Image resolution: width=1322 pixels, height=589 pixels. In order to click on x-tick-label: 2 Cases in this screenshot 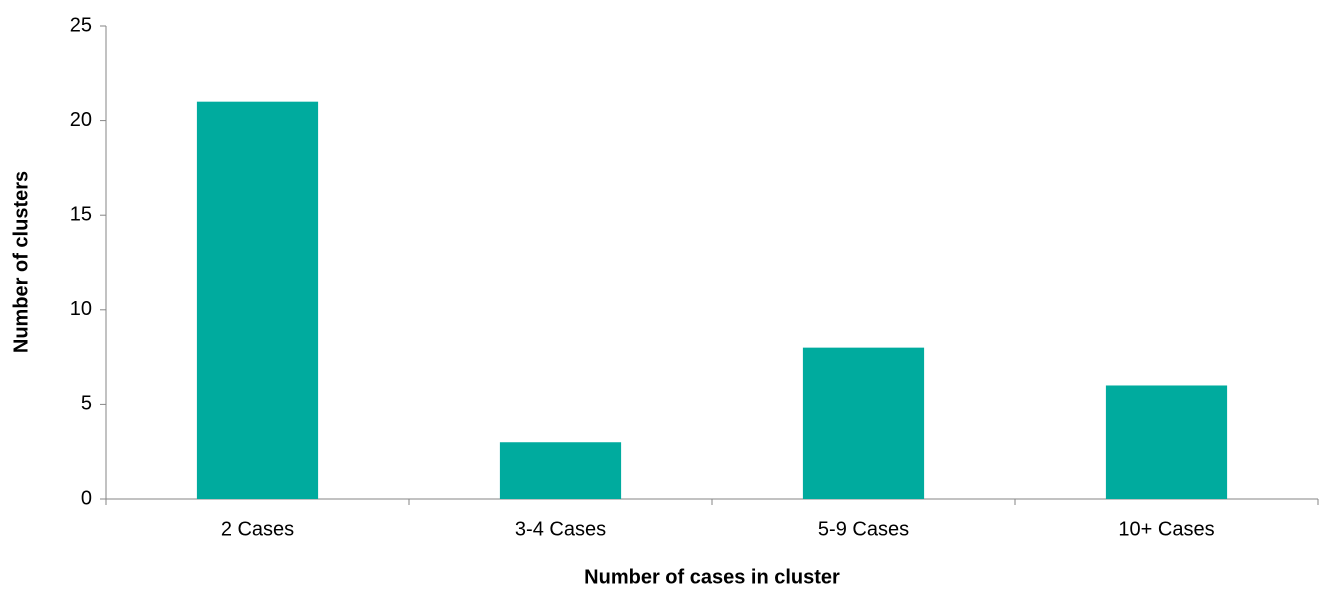, I will do `click(257, 529)`.